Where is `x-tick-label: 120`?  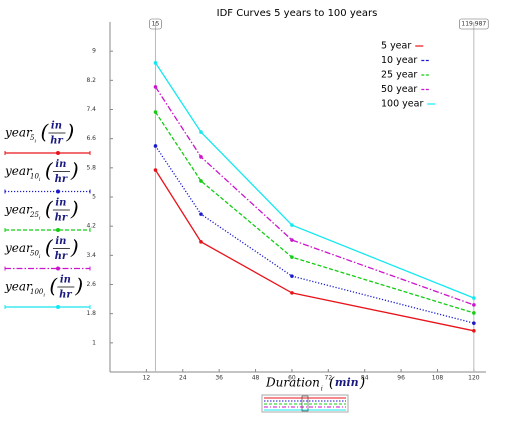 x-tick-label: 120 is located at coordinates (474, 378).